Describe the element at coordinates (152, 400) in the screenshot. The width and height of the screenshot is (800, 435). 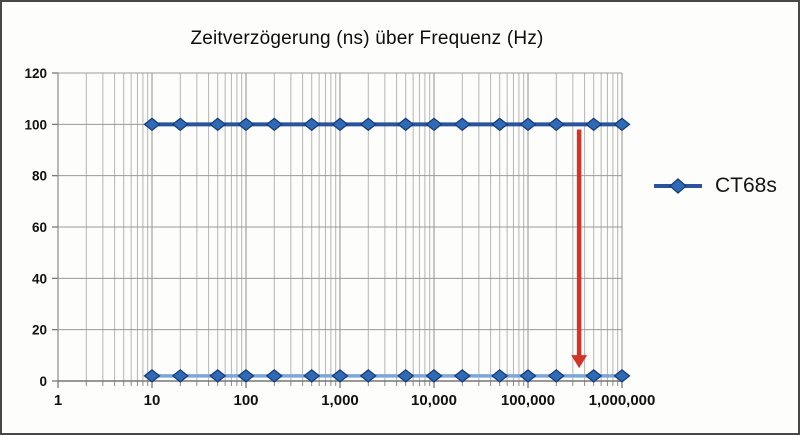
I see `x-axis-tick-label: 10` at that location.